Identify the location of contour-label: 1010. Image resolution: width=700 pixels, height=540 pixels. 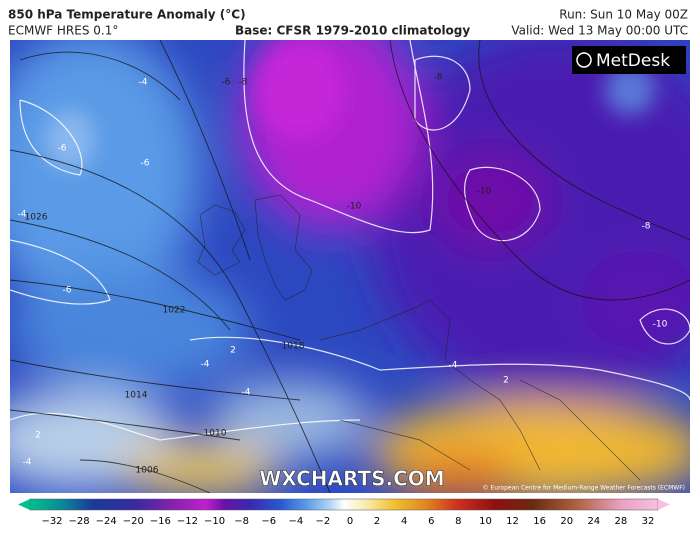
(215, 434).